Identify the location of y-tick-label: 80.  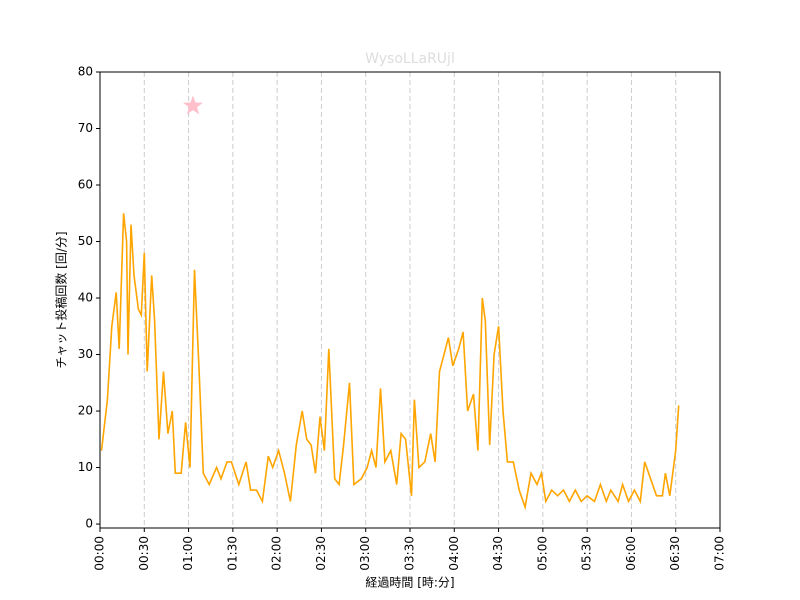
(85, 72).